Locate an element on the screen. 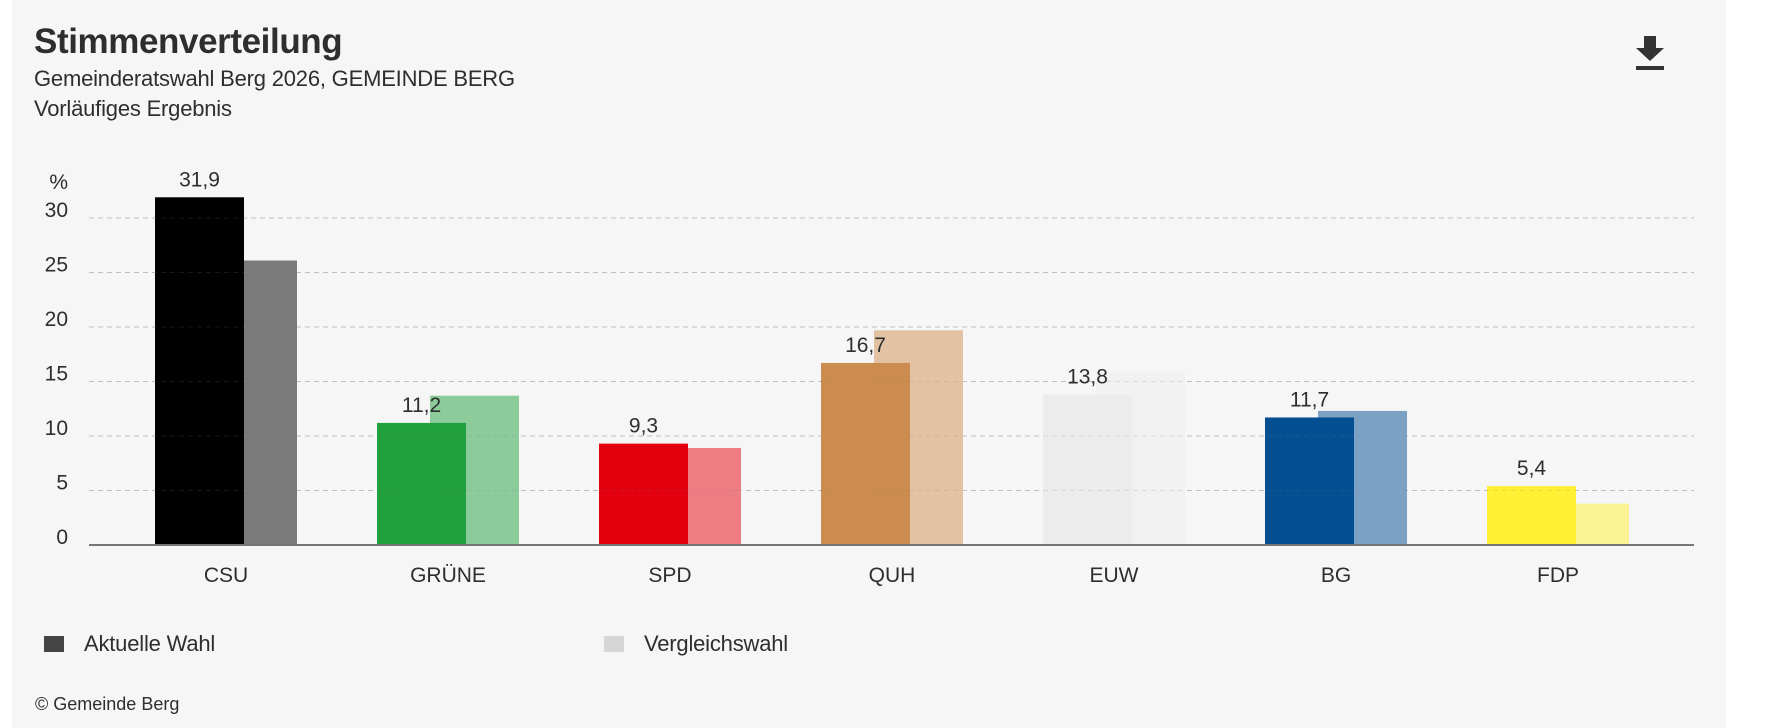 The image size is (1790, 728). legend-item-comparison: Vergleichswahl is located at coordinates (696, 644).